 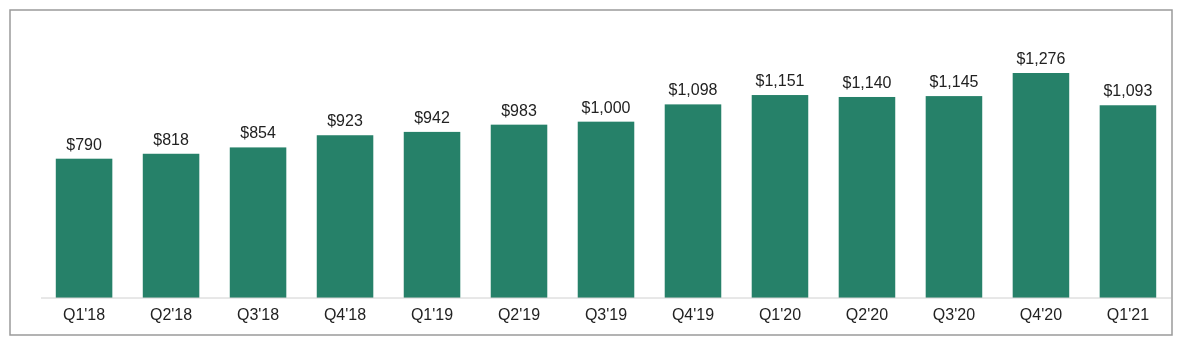 What do you see at coordinates (171, 139) in the screenshot?
I see `data-label: $818` at bounding box center [171, 139].